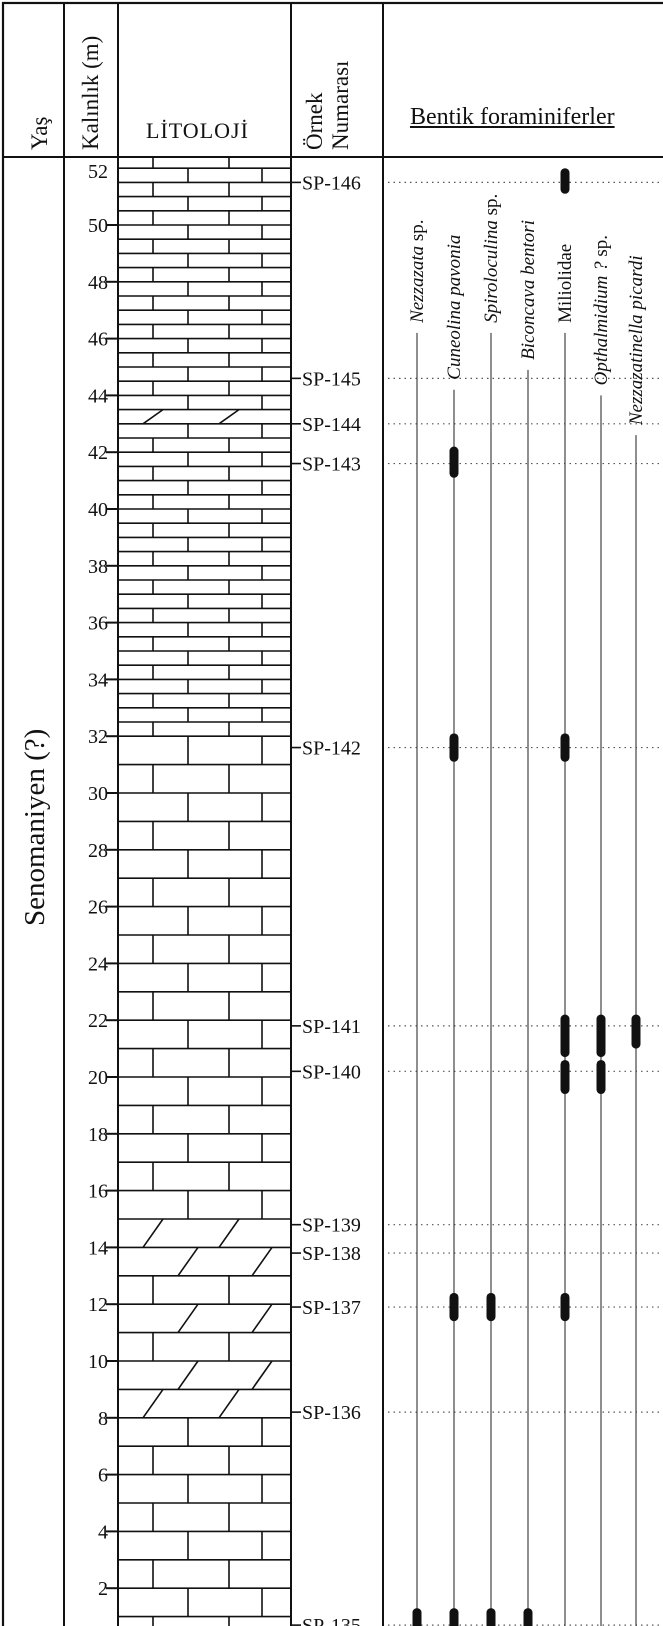 The width and height of the screenshot is (663, 1626). I want to click on depth-tick-label: 18, so click(98, 1135).